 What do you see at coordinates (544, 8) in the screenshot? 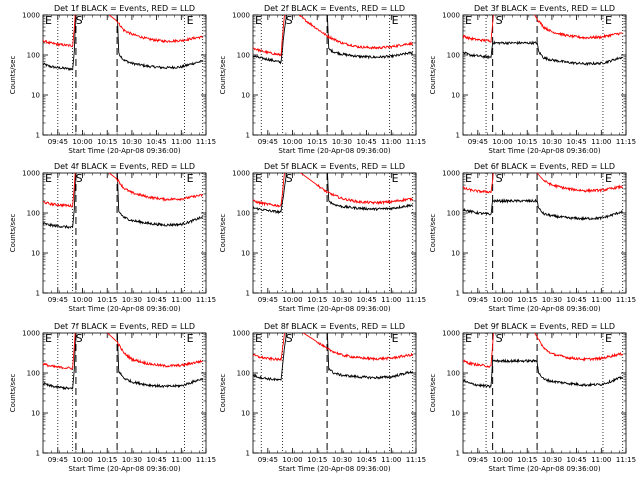
I see `panel-title: Det 3f BLACK = Events, RED = LLD` at bounding box center [544, 8].